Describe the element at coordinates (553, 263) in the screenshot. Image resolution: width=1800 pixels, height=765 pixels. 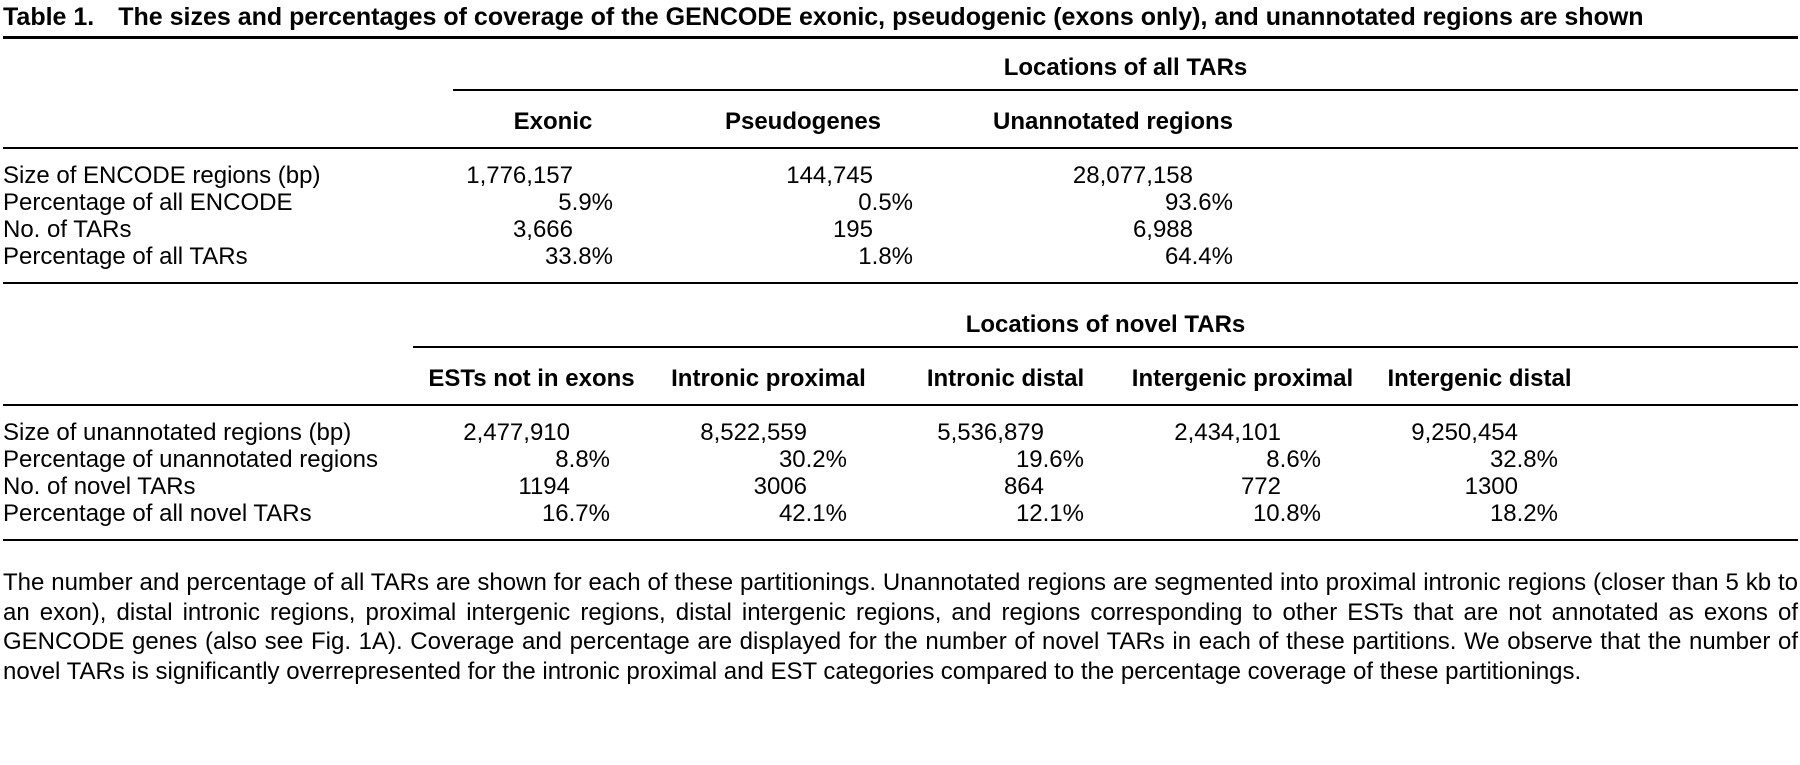
I see `cell-value: 33.8%` at that location.